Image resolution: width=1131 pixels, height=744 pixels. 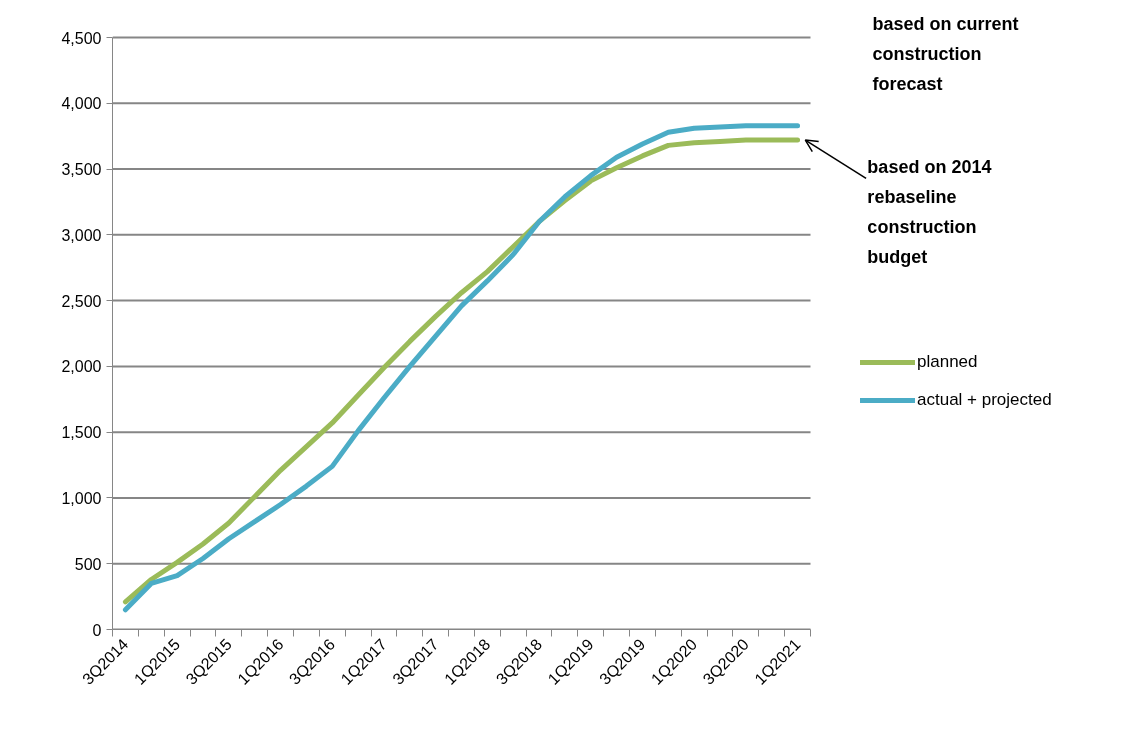 I want to click on y-tick-label: 3,000, so click(x=81, y=235).